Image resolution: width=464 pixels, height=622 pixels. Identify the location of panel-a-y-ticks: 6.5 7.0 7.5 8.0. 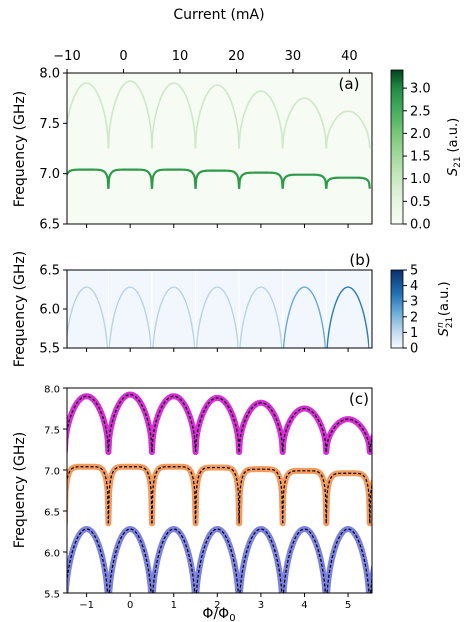
(53, 150).